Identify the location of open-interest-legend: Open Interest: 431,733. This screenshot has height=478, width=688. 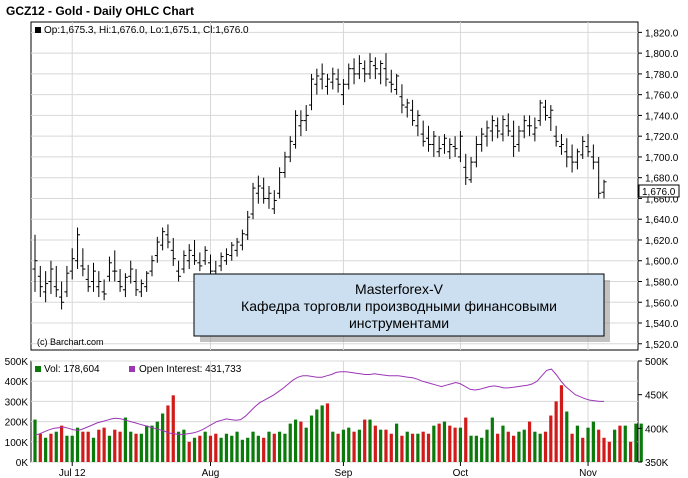
(190, 369).